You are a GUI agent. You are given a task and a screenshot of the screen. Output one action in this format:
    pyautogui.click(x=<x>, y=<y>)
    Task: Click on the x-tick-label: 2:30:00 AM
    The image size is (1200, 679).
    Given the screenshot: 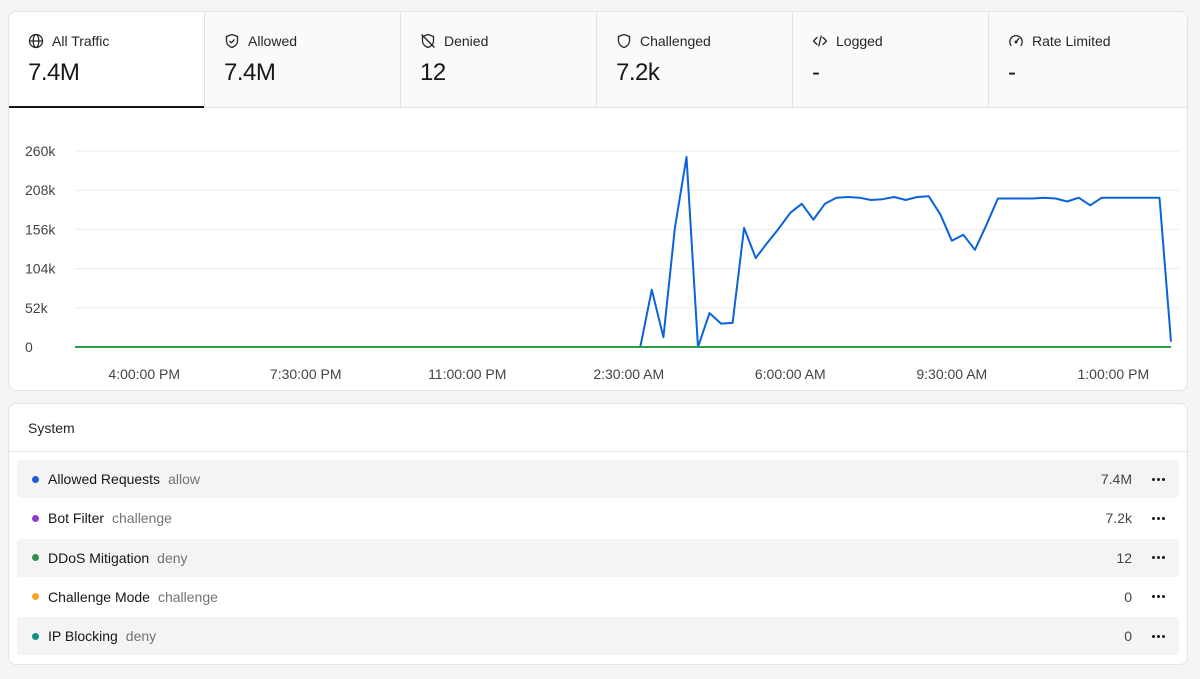 What is the action you would take?
    pyautogui.click(x=628, y=374)
    